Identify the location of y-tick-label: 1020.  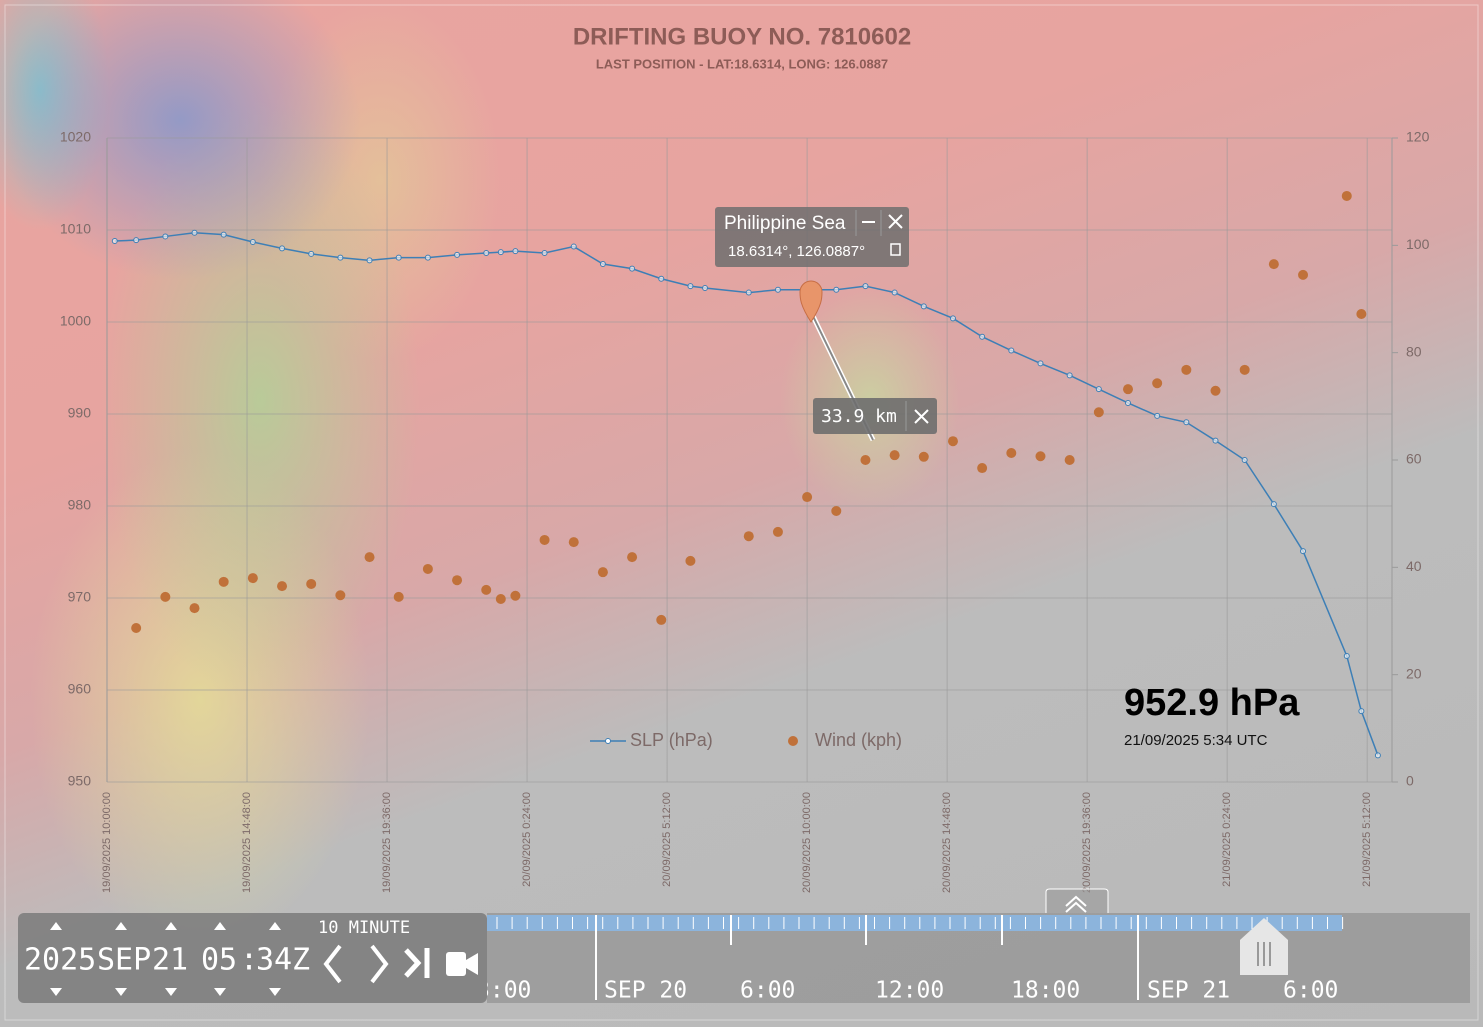
(75, 137).